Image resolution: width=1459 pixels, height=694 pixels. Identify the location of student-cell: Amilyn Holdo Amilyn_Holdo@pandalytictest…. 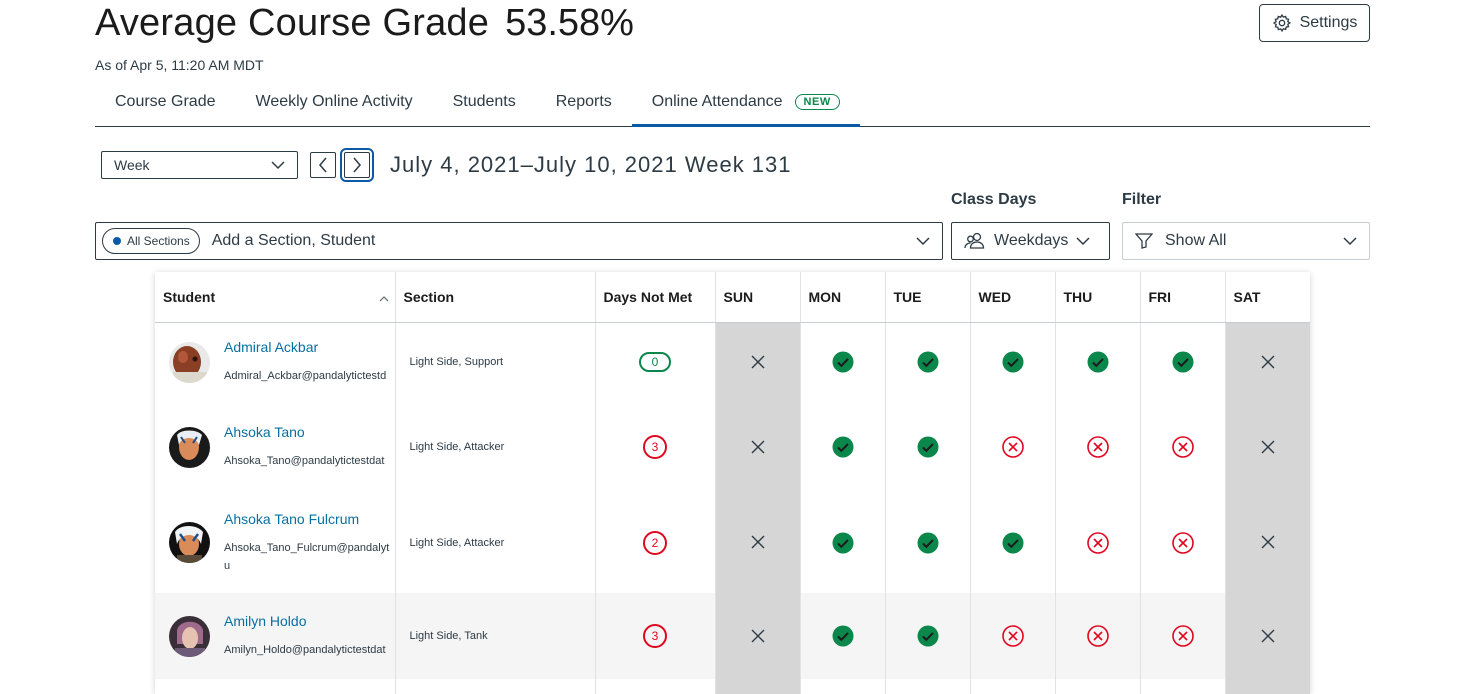
(275, 636).